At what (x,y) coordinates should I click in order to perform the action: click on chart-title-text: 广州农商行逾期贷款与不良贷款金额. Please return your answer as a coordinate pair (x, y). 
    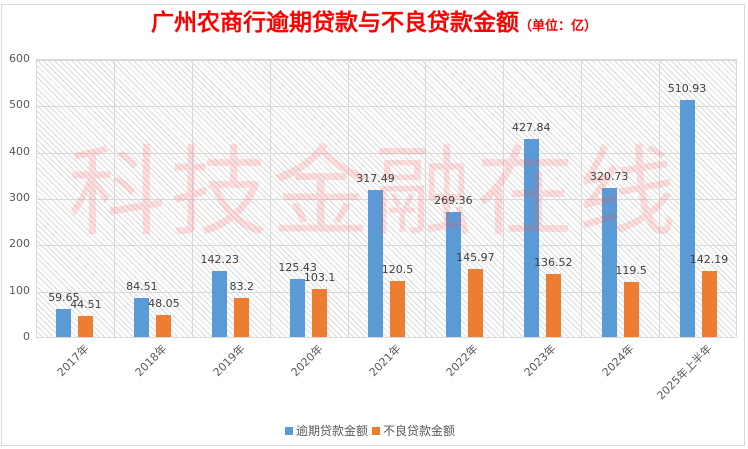
    Looking at the image, I should click on (334, 22).